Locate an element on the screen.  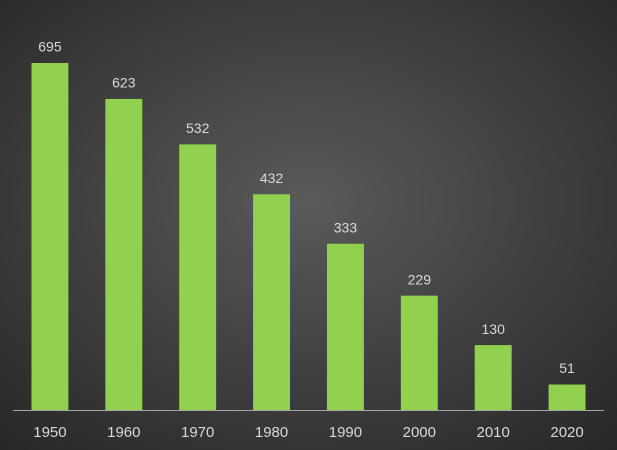
x-tick-label: 1990 is located at coordinates (345, 432).